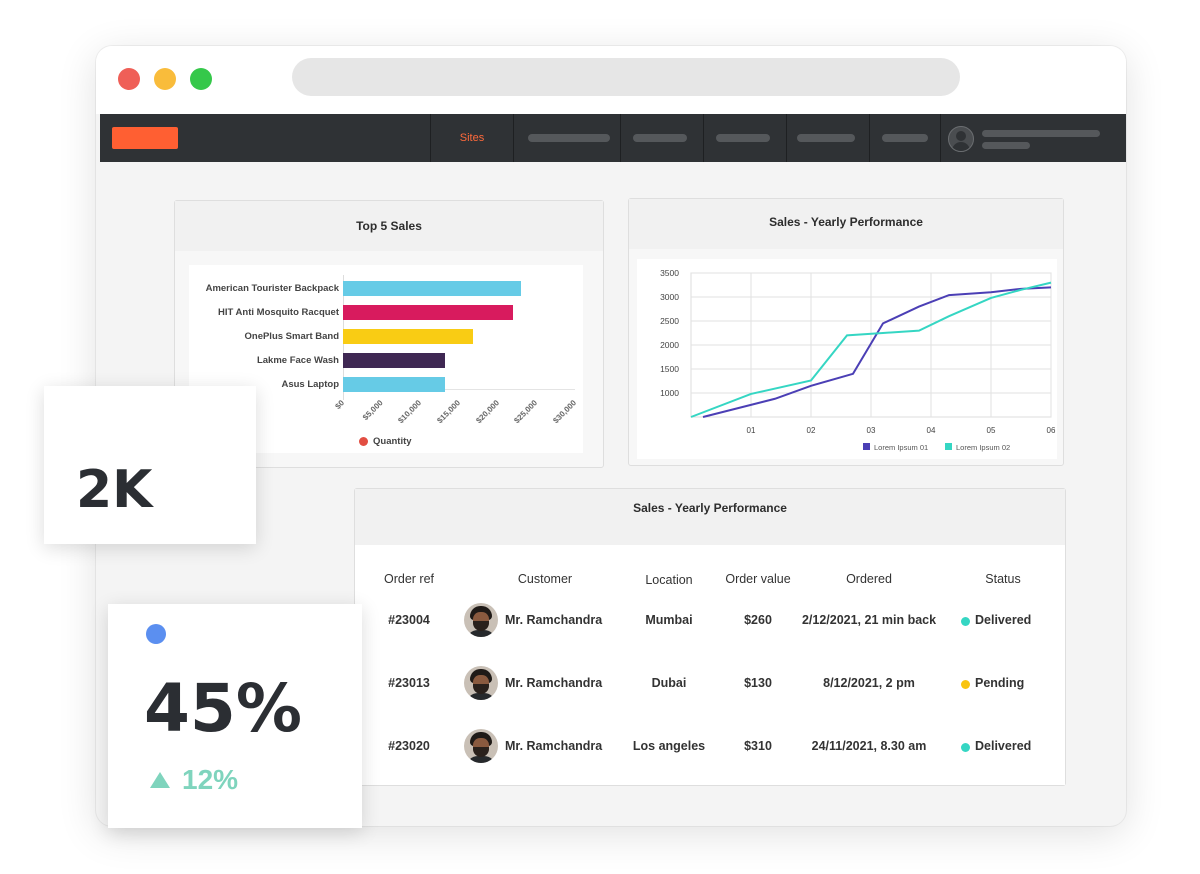 The width and height of the screenshot is (1200, 874). What do you see at coordinates (669, 620) in the screenshot?
I see `order-location: Mumbai` at bounding box center [669, 620].